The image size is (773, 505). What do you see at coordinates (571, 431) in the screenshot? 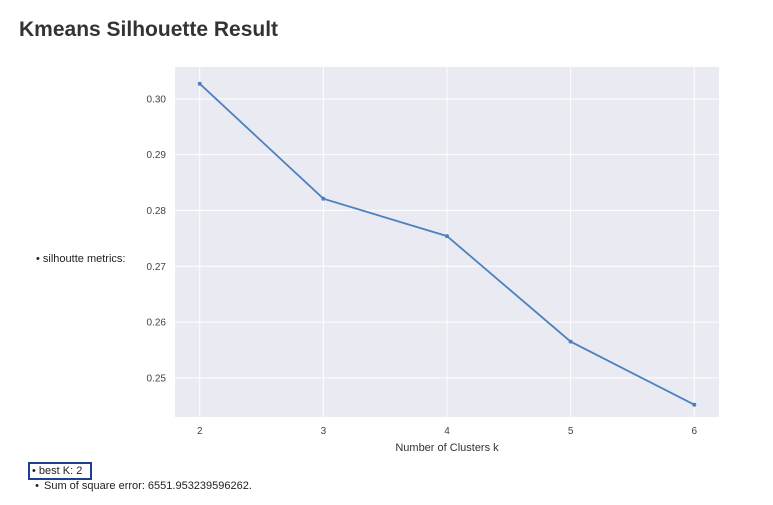
I see `x-tick-label: 5` at bounding box center [571, 431].